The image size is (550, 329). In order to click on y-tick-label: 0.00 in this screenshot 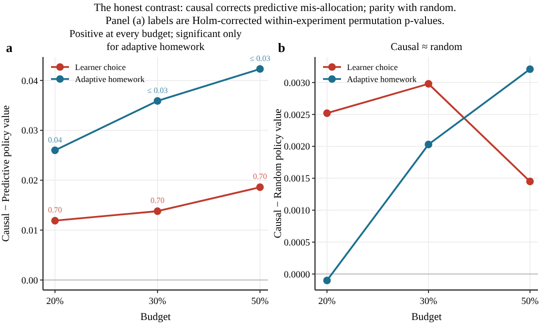, I will do `click(29, 281)`.